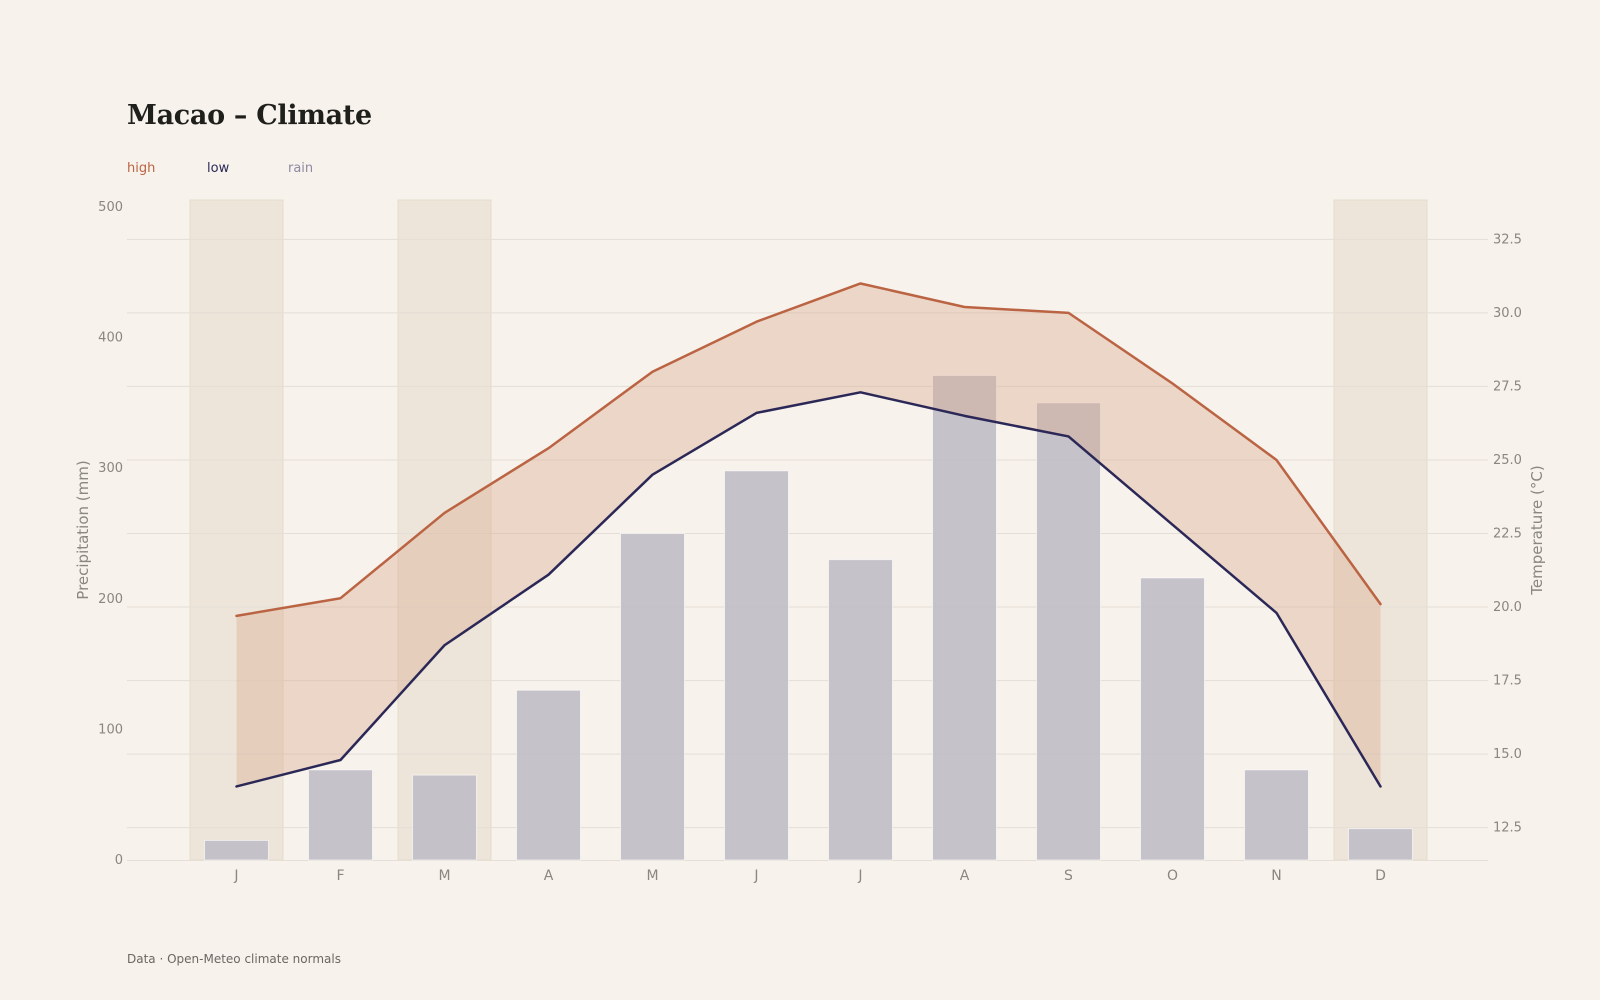  What do you see at coordinates (119, 860) in the screenshot?
I see `y-left-tick-label: 0` at bounding box center [119, 860].